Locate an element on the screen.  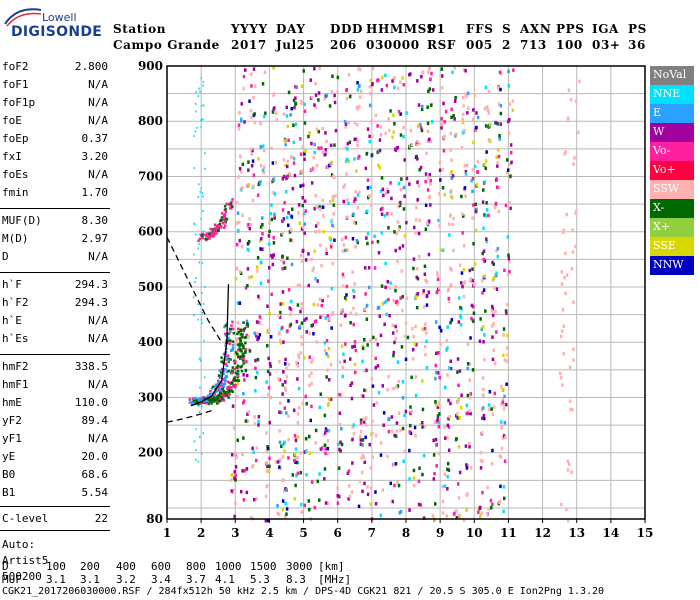
param-name: foEp is located at coordinates (15, 138).